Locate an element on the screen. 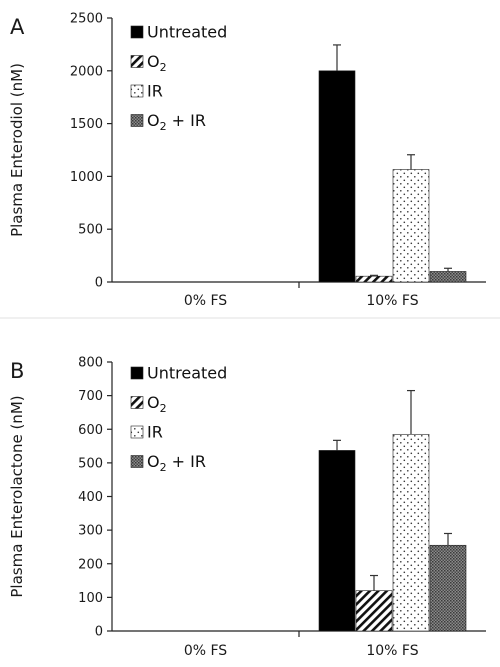 The width and height of the screenshot is (500, 667). y-tick-label: 2500 is located at coordinates (86, 19).